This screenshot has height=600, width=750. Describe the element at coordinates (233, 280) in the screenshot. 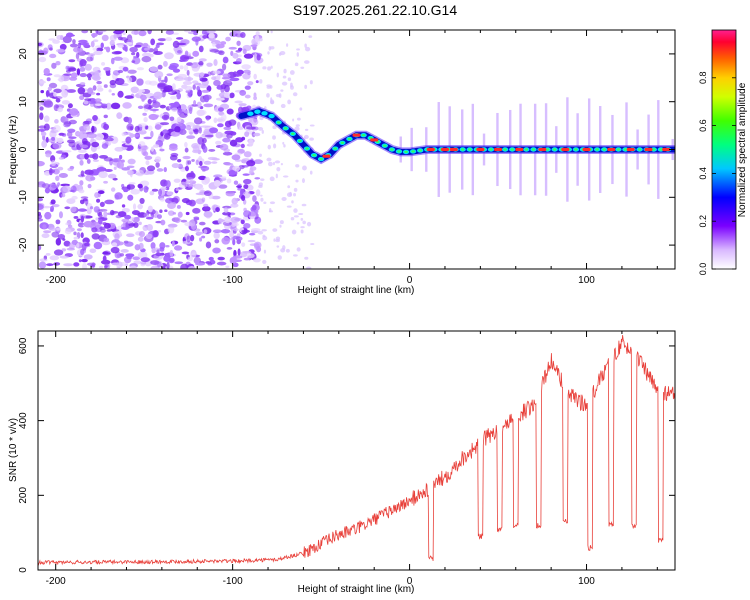

I see `x-tick-label: -100` at that location.